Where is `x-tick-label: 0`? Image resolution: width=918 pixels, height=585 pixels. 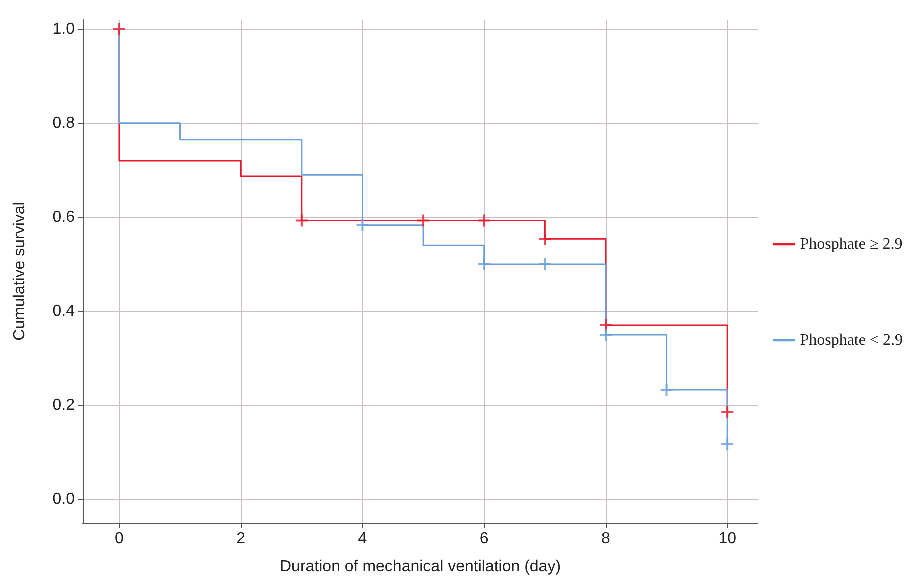
x-tick-label: 0 is located at coordinates (119, 539).